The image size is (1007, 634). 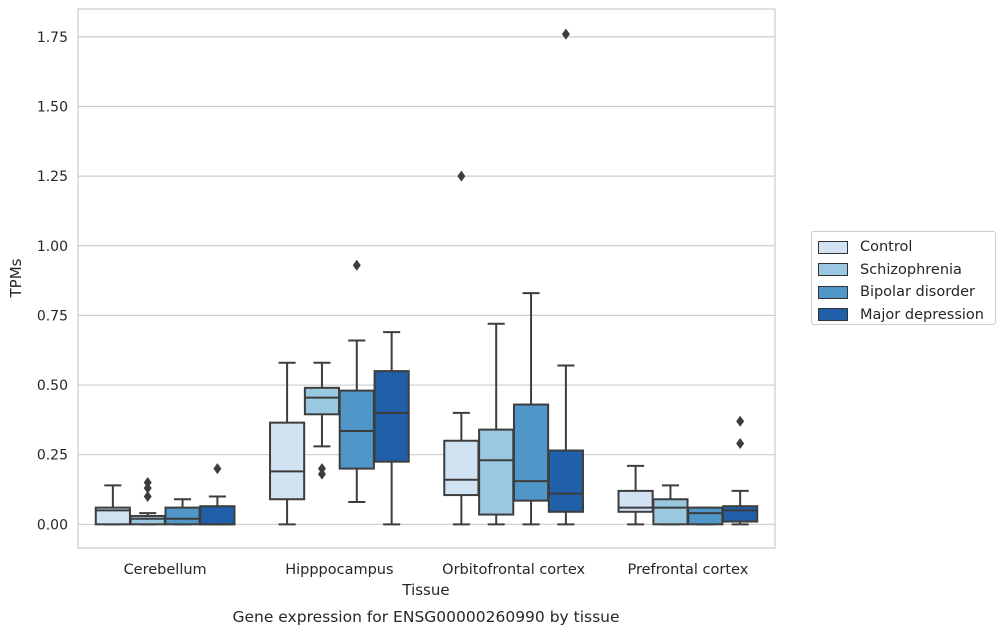 I want to click on y-tick-label: 1.25, so click(x=52, y=177).